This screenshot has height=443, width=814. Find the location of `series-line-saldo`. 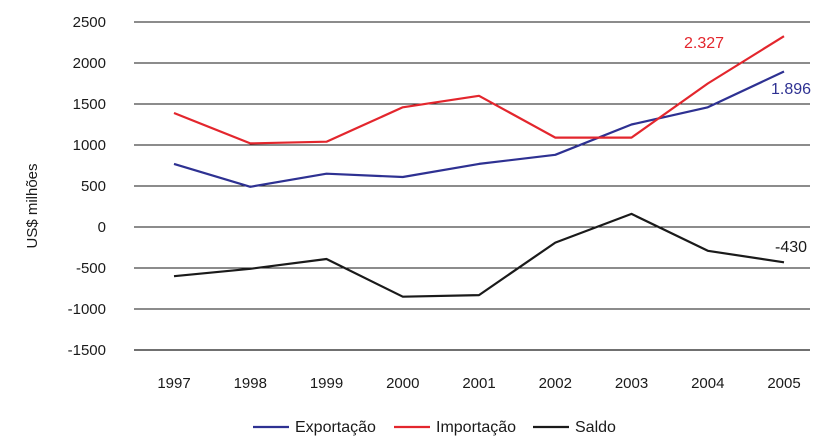

series-line-saldo is located at coordinates (479, 255).